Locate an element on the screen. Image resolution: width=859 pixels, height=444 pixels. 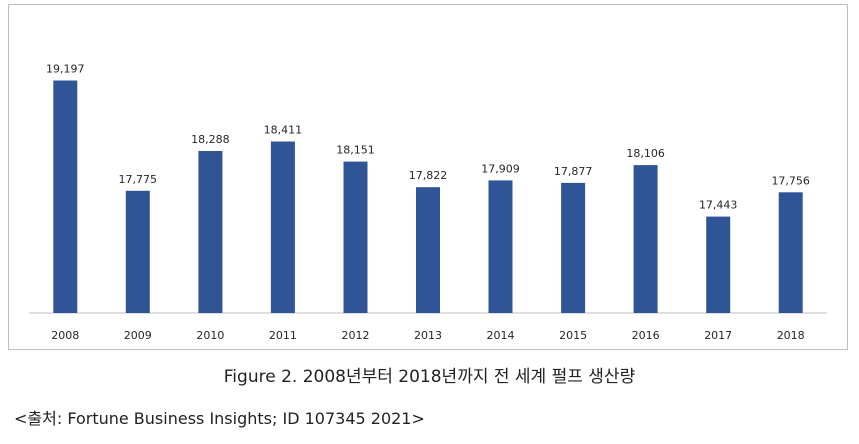
value-label-2011: 18,411 is located at coordinates (283, 130).